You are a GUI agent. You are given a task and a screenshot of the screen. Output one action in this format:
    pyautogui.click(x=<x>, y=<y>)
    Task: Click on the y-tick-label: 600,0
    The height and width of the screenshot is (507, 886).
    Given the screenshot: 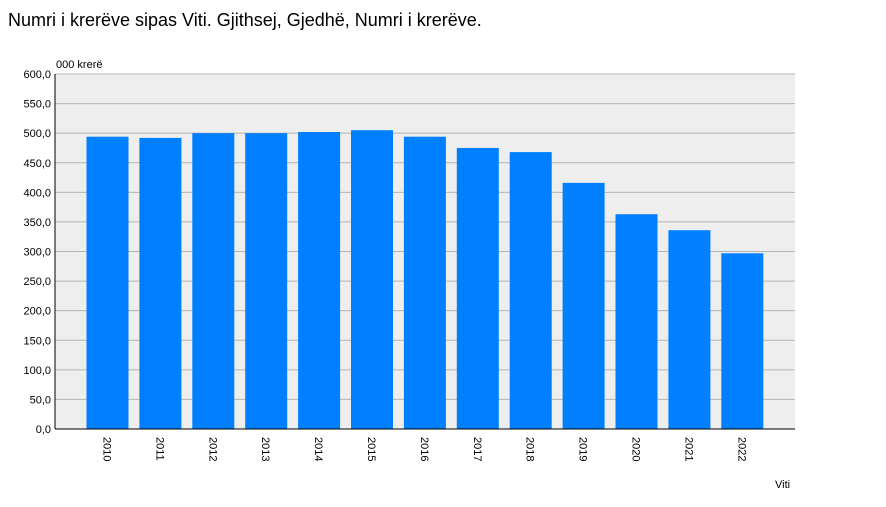 What is the action you would take?
    pyautogui.click(x=37, y=75)
    